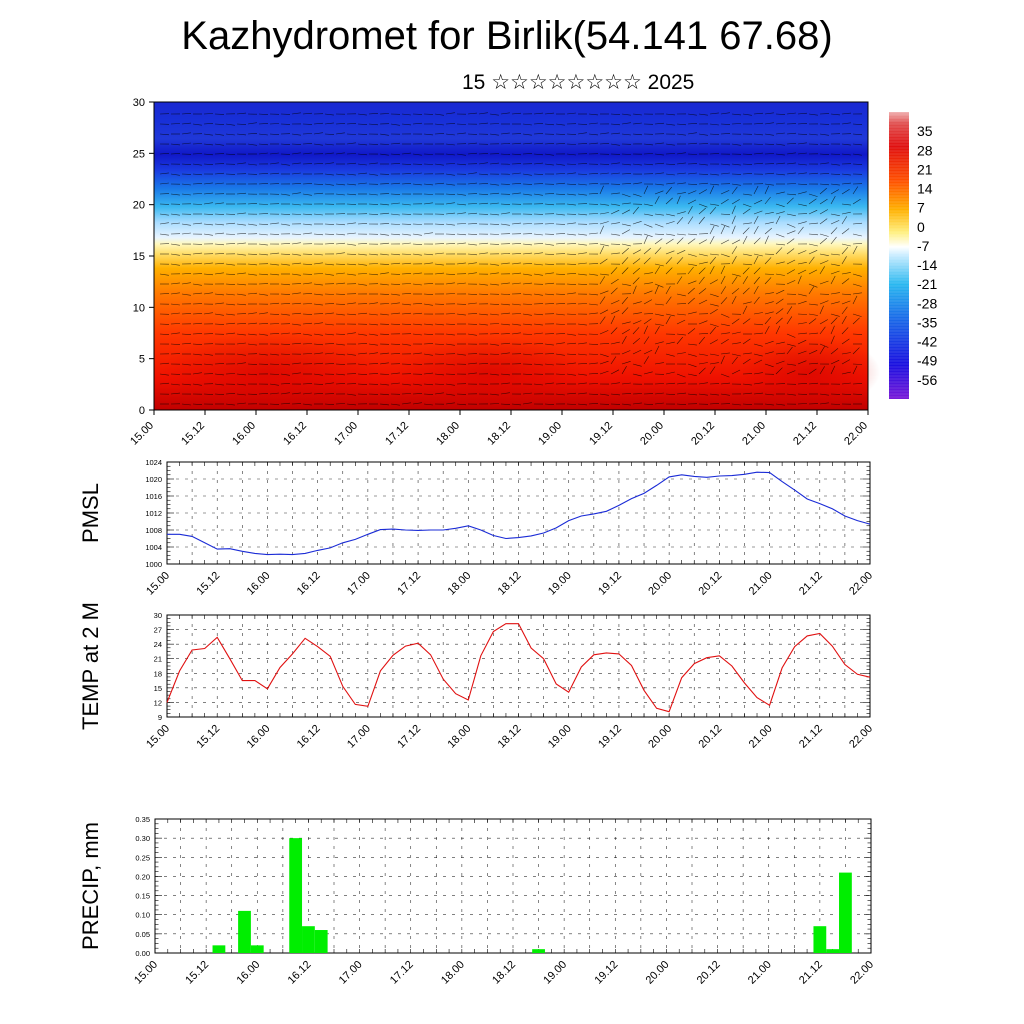  Describe the element at coordinates (158, 702) in the screenshot. I see `y-tick-label: 12` at that location.